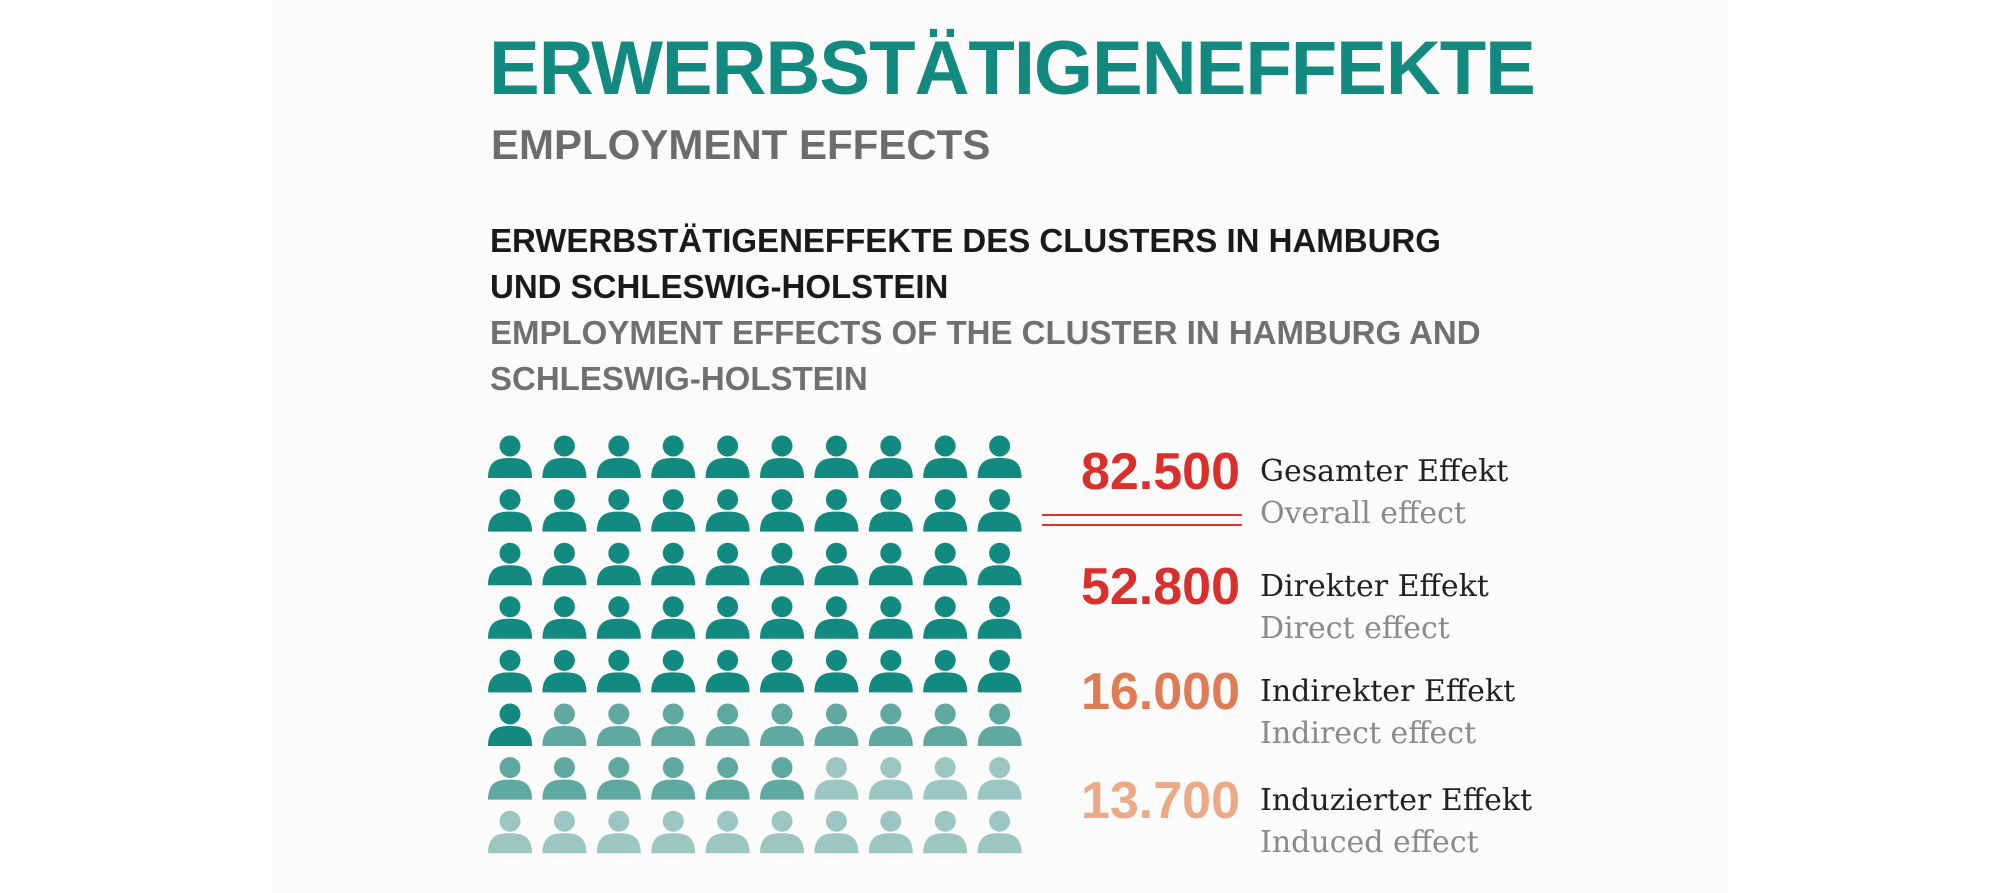  What do you see at coordinates (1160, 801) in the screenshot?
I see `induced-value: 13.700` at bounding box center [1160, 801].